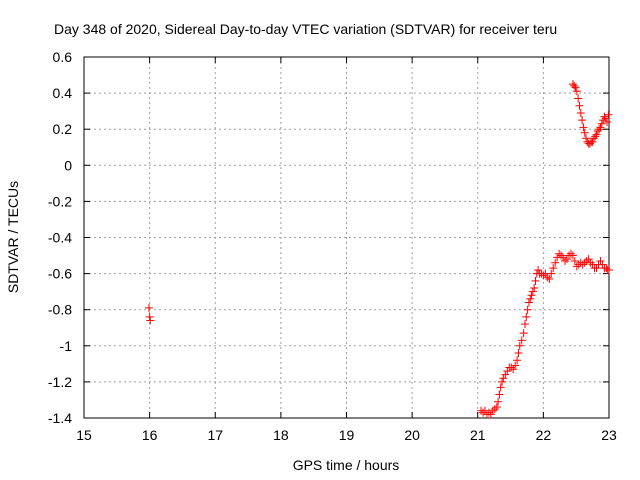 This screenshot has width=640, height=480. What do you see at coordinates (544, 435) in the screenshot?
I see `x-tick-label: 22` at bounding box center [544, 435].